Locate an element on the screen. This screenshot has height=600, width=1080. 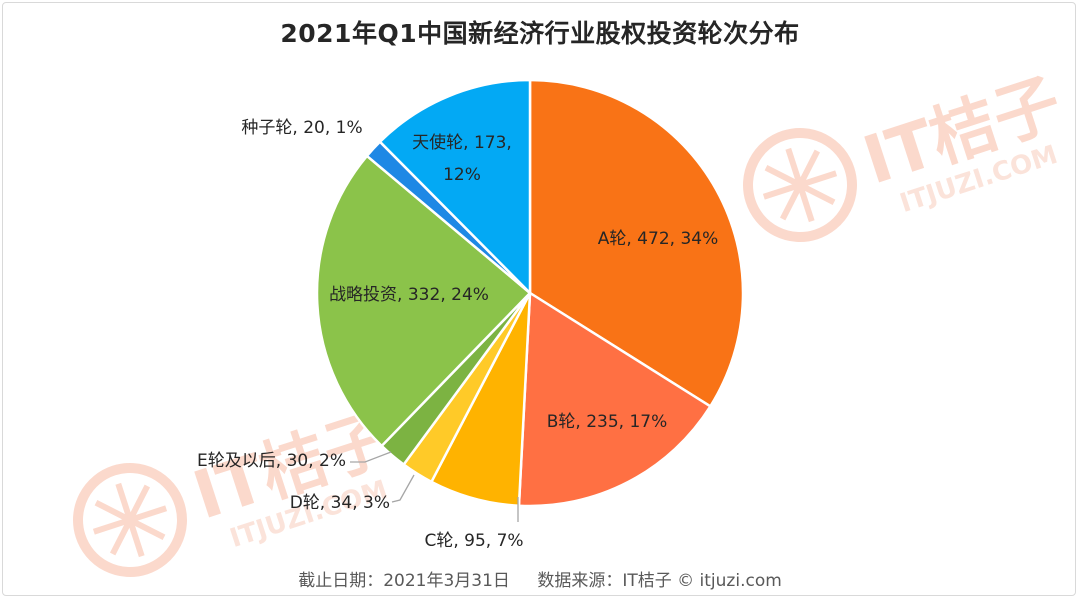
slice-label-2: B轮, 235, 17% is located at coordinates (607, 422).